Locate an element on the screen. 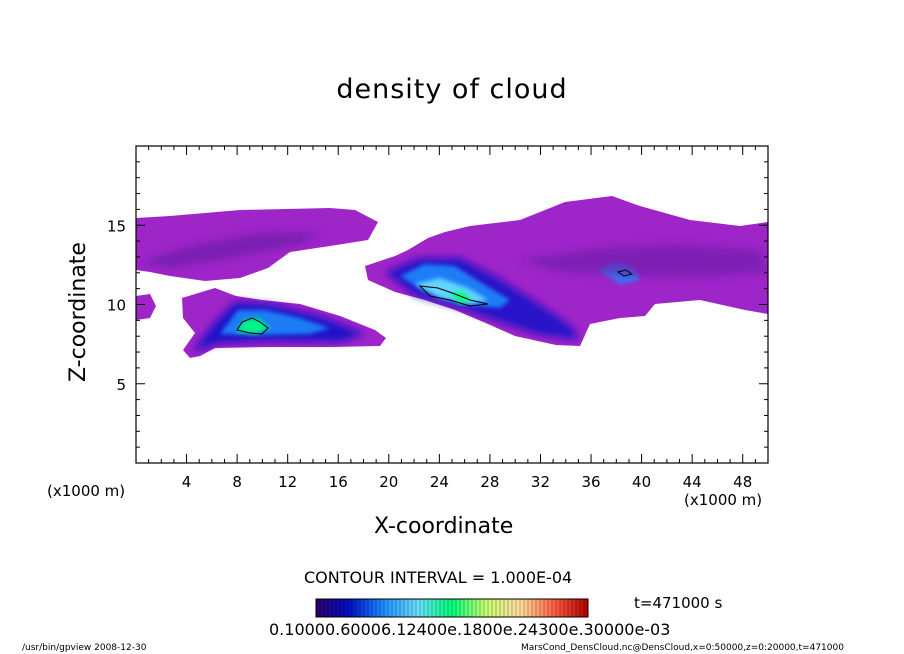  contour-line-lower-left is located at coordinates (252, 326).